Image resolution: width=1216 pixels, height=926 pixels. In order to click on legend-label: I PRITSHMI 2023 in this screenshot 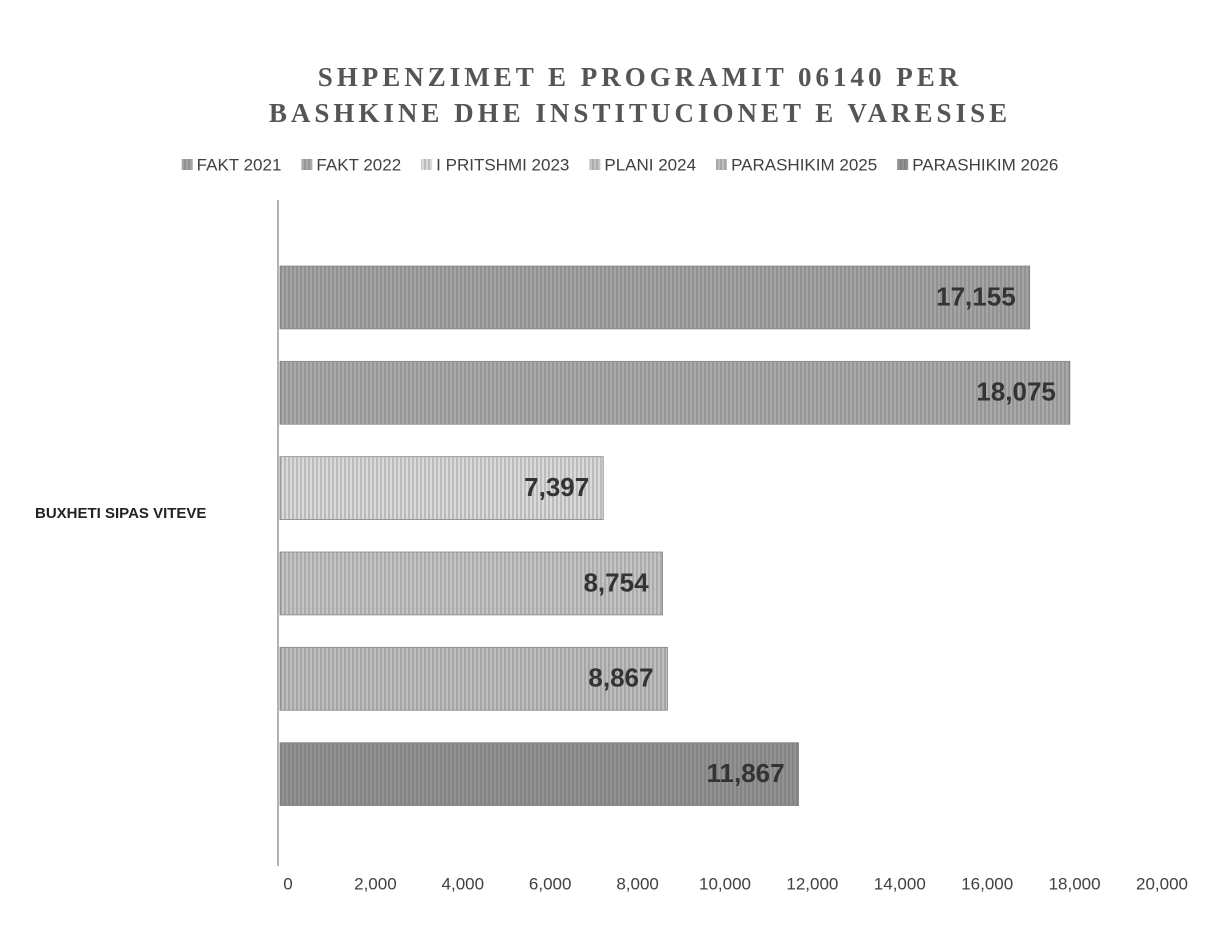, I will do `click(502, 164)`.